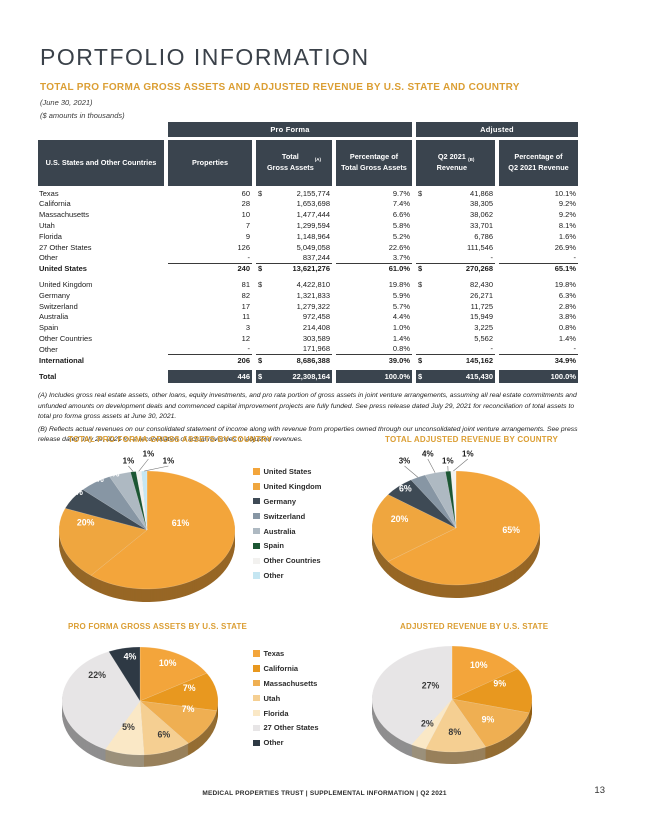 This screenshot has width=649, height=840. What do you see at coordinates (179, 691) in the screenshot?
I see `pie-slice-california` at bounding box center [179, 691].